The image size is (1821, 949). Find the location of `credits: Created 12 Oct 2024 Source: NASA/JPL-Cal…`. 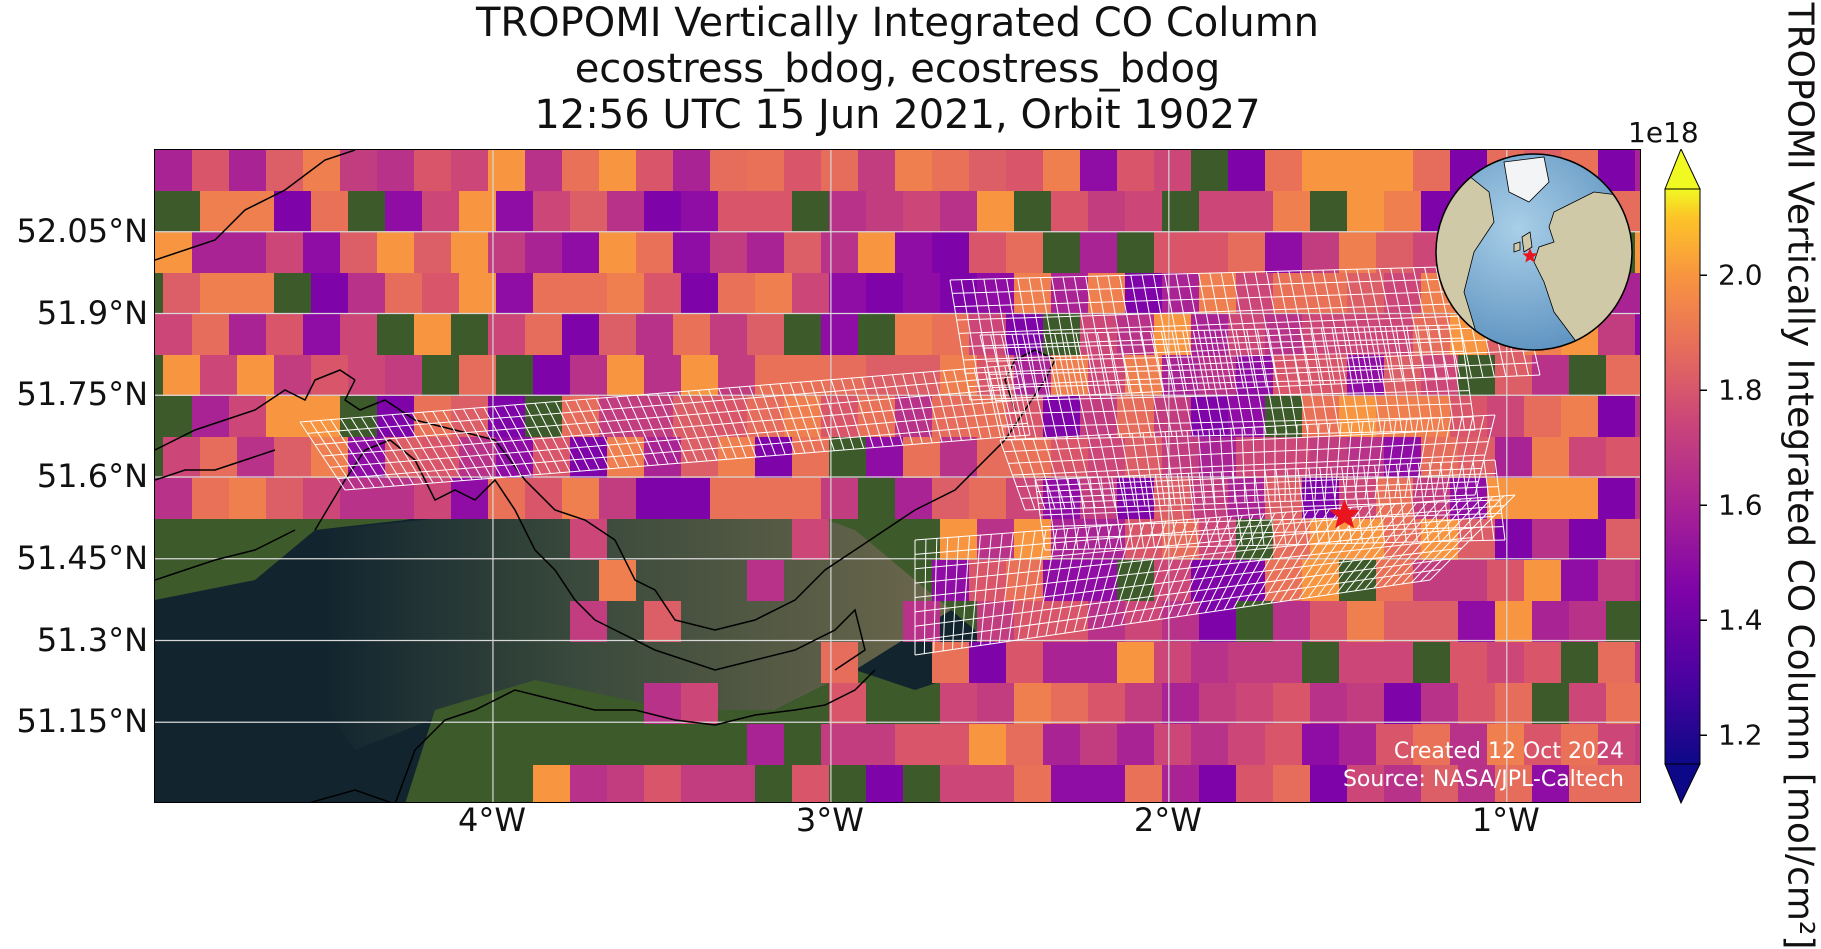

credits: Created 12 Oct 2024 Source: NASA/JPL-Cal… is located at coordinates (1483, 766).